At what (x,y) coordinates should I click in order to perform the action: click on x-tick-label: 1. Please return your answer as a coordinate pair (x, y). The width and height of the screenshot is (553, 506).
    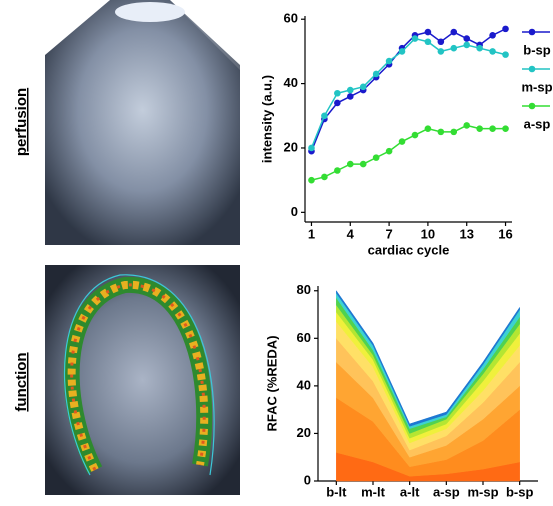
    Looking at the image, I should click on (311, 233).